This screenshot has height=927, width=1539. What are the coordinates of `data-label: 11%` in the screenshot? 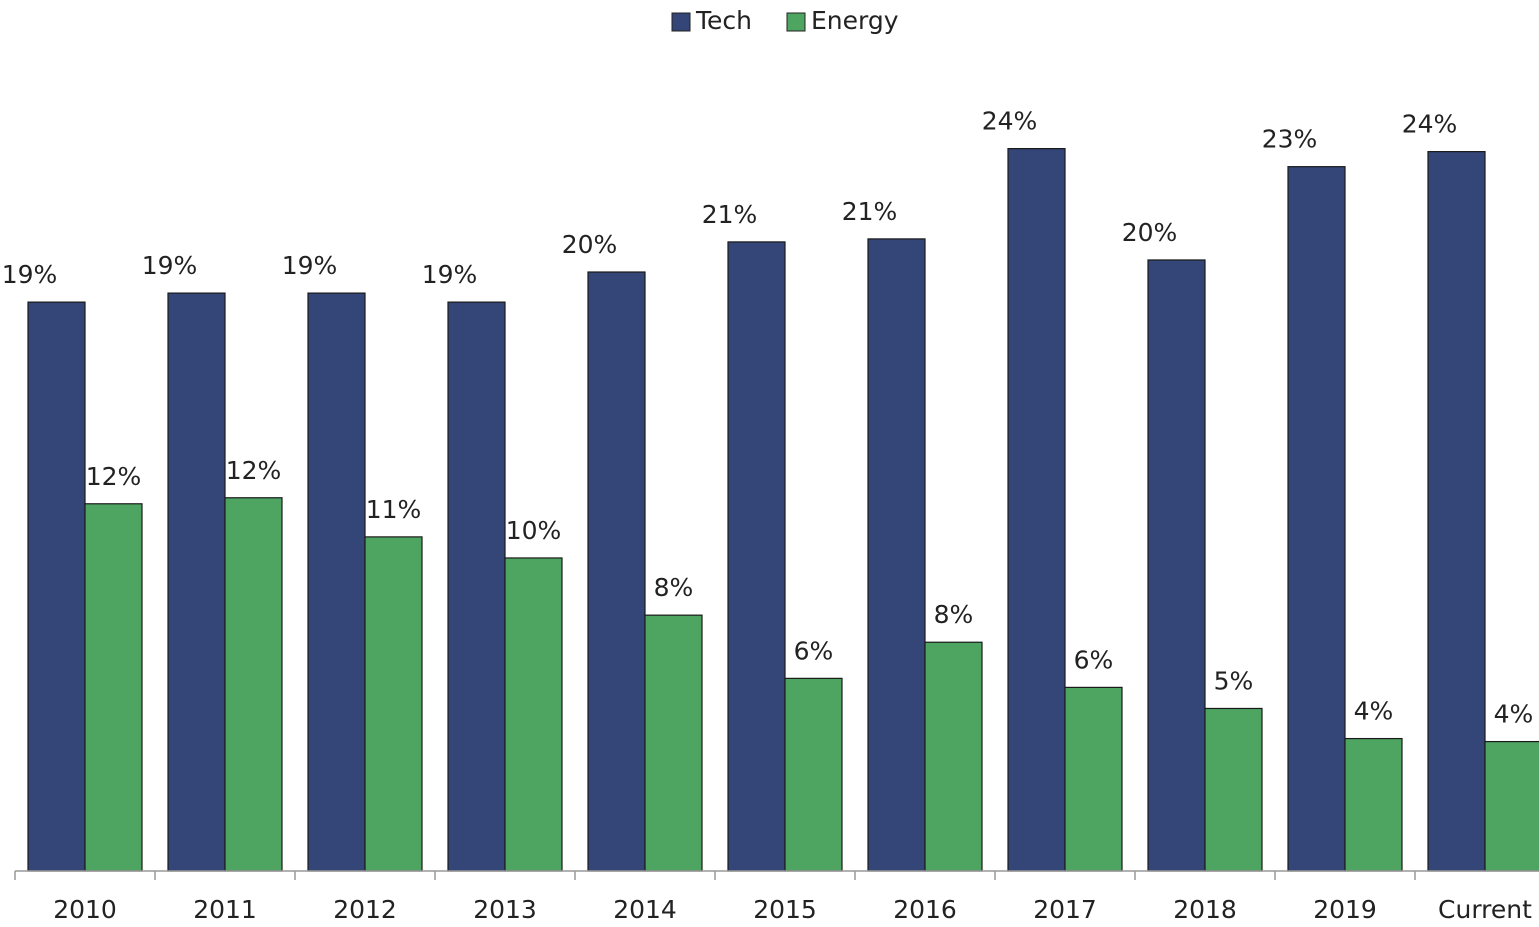 It's located at (394, 509).